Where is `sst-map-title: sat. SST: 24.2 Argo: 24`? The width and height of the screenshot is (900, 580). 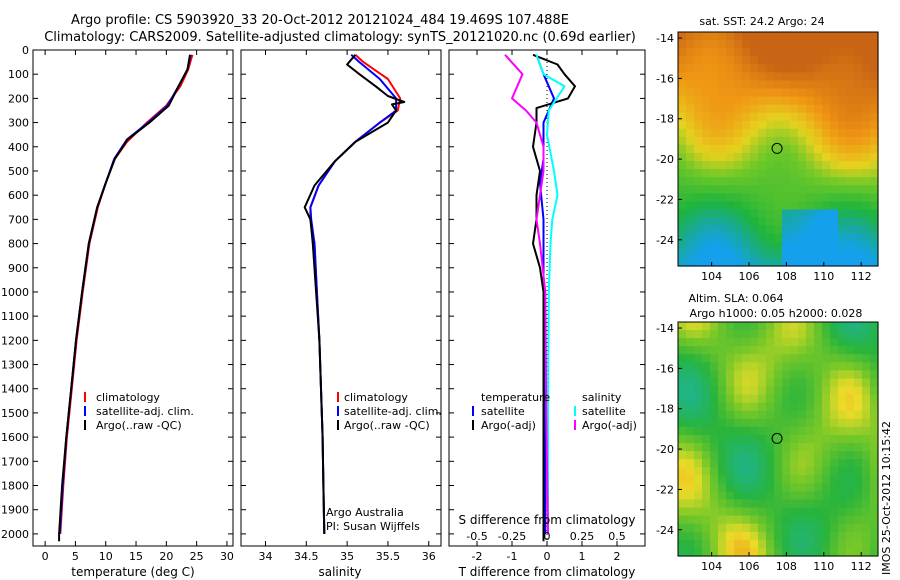
sst-map-title: sat. SST: 24.2 Argo: 24 is located at coordinates (761, 21).